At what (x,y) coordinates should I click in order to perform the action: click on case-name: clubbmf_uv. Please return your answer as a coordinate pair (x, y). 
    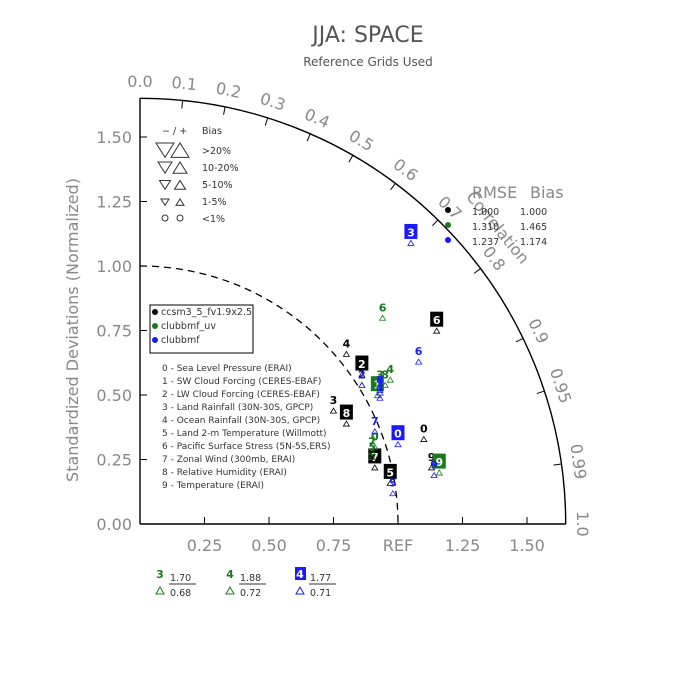
    Looking at the image, I should click on (188, 326).